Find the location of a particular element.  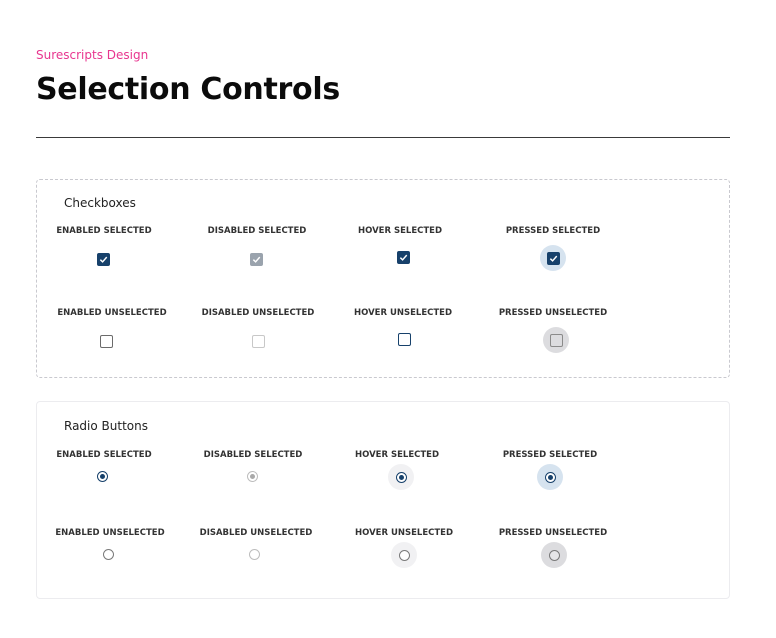

checkbox-disabled-selected is located at coordinates (256, 259).